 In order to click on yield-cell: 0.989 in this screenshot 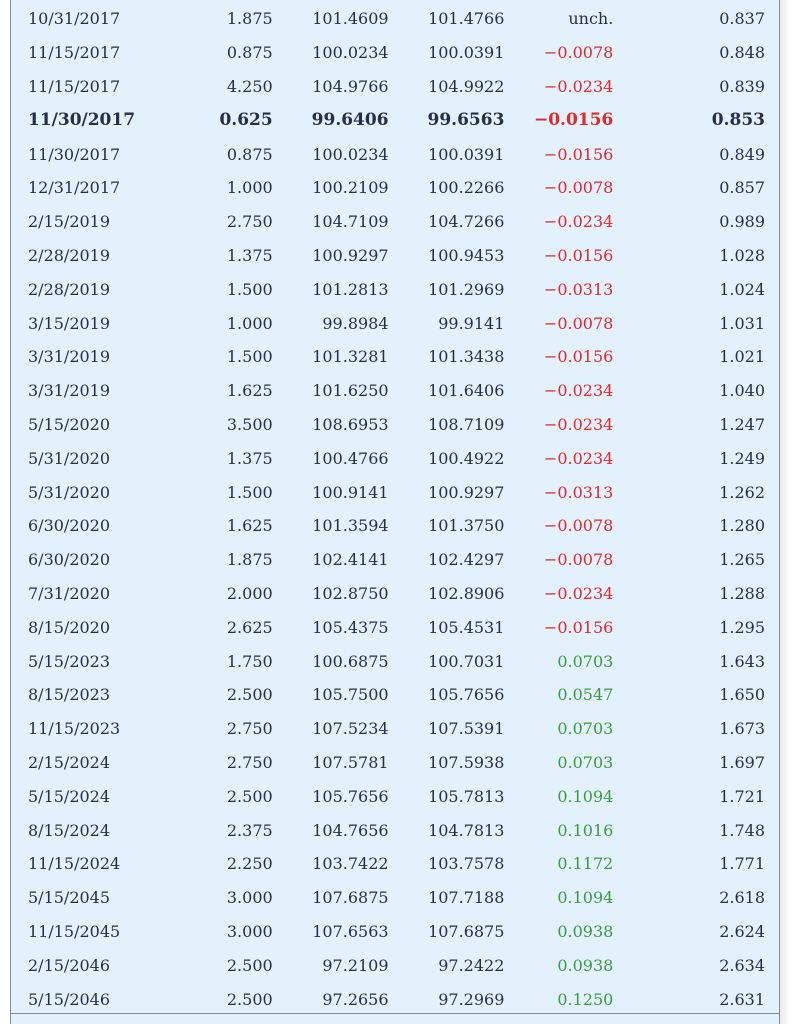, I will do `click(742, 222)`.